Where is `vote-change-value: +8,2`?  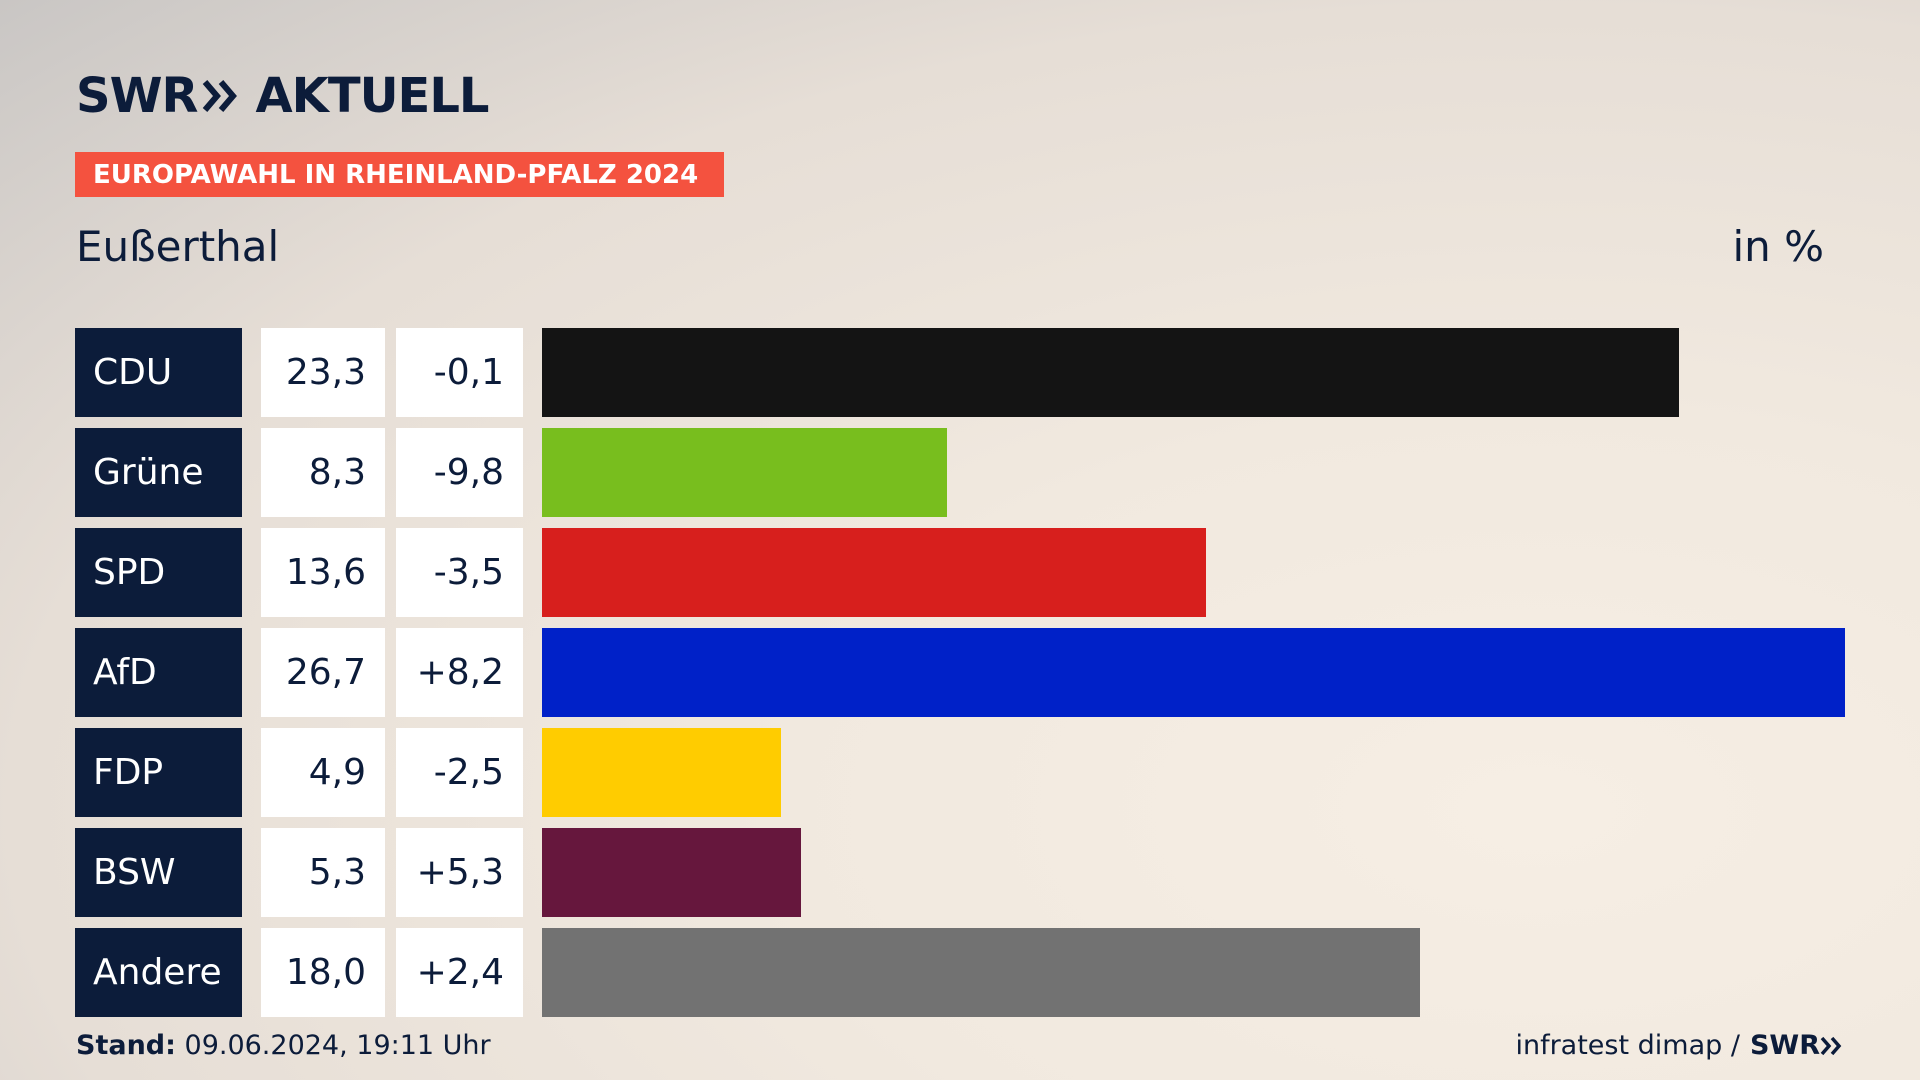 vote-change-value: +8,2 is located at coordinates (459, 672).